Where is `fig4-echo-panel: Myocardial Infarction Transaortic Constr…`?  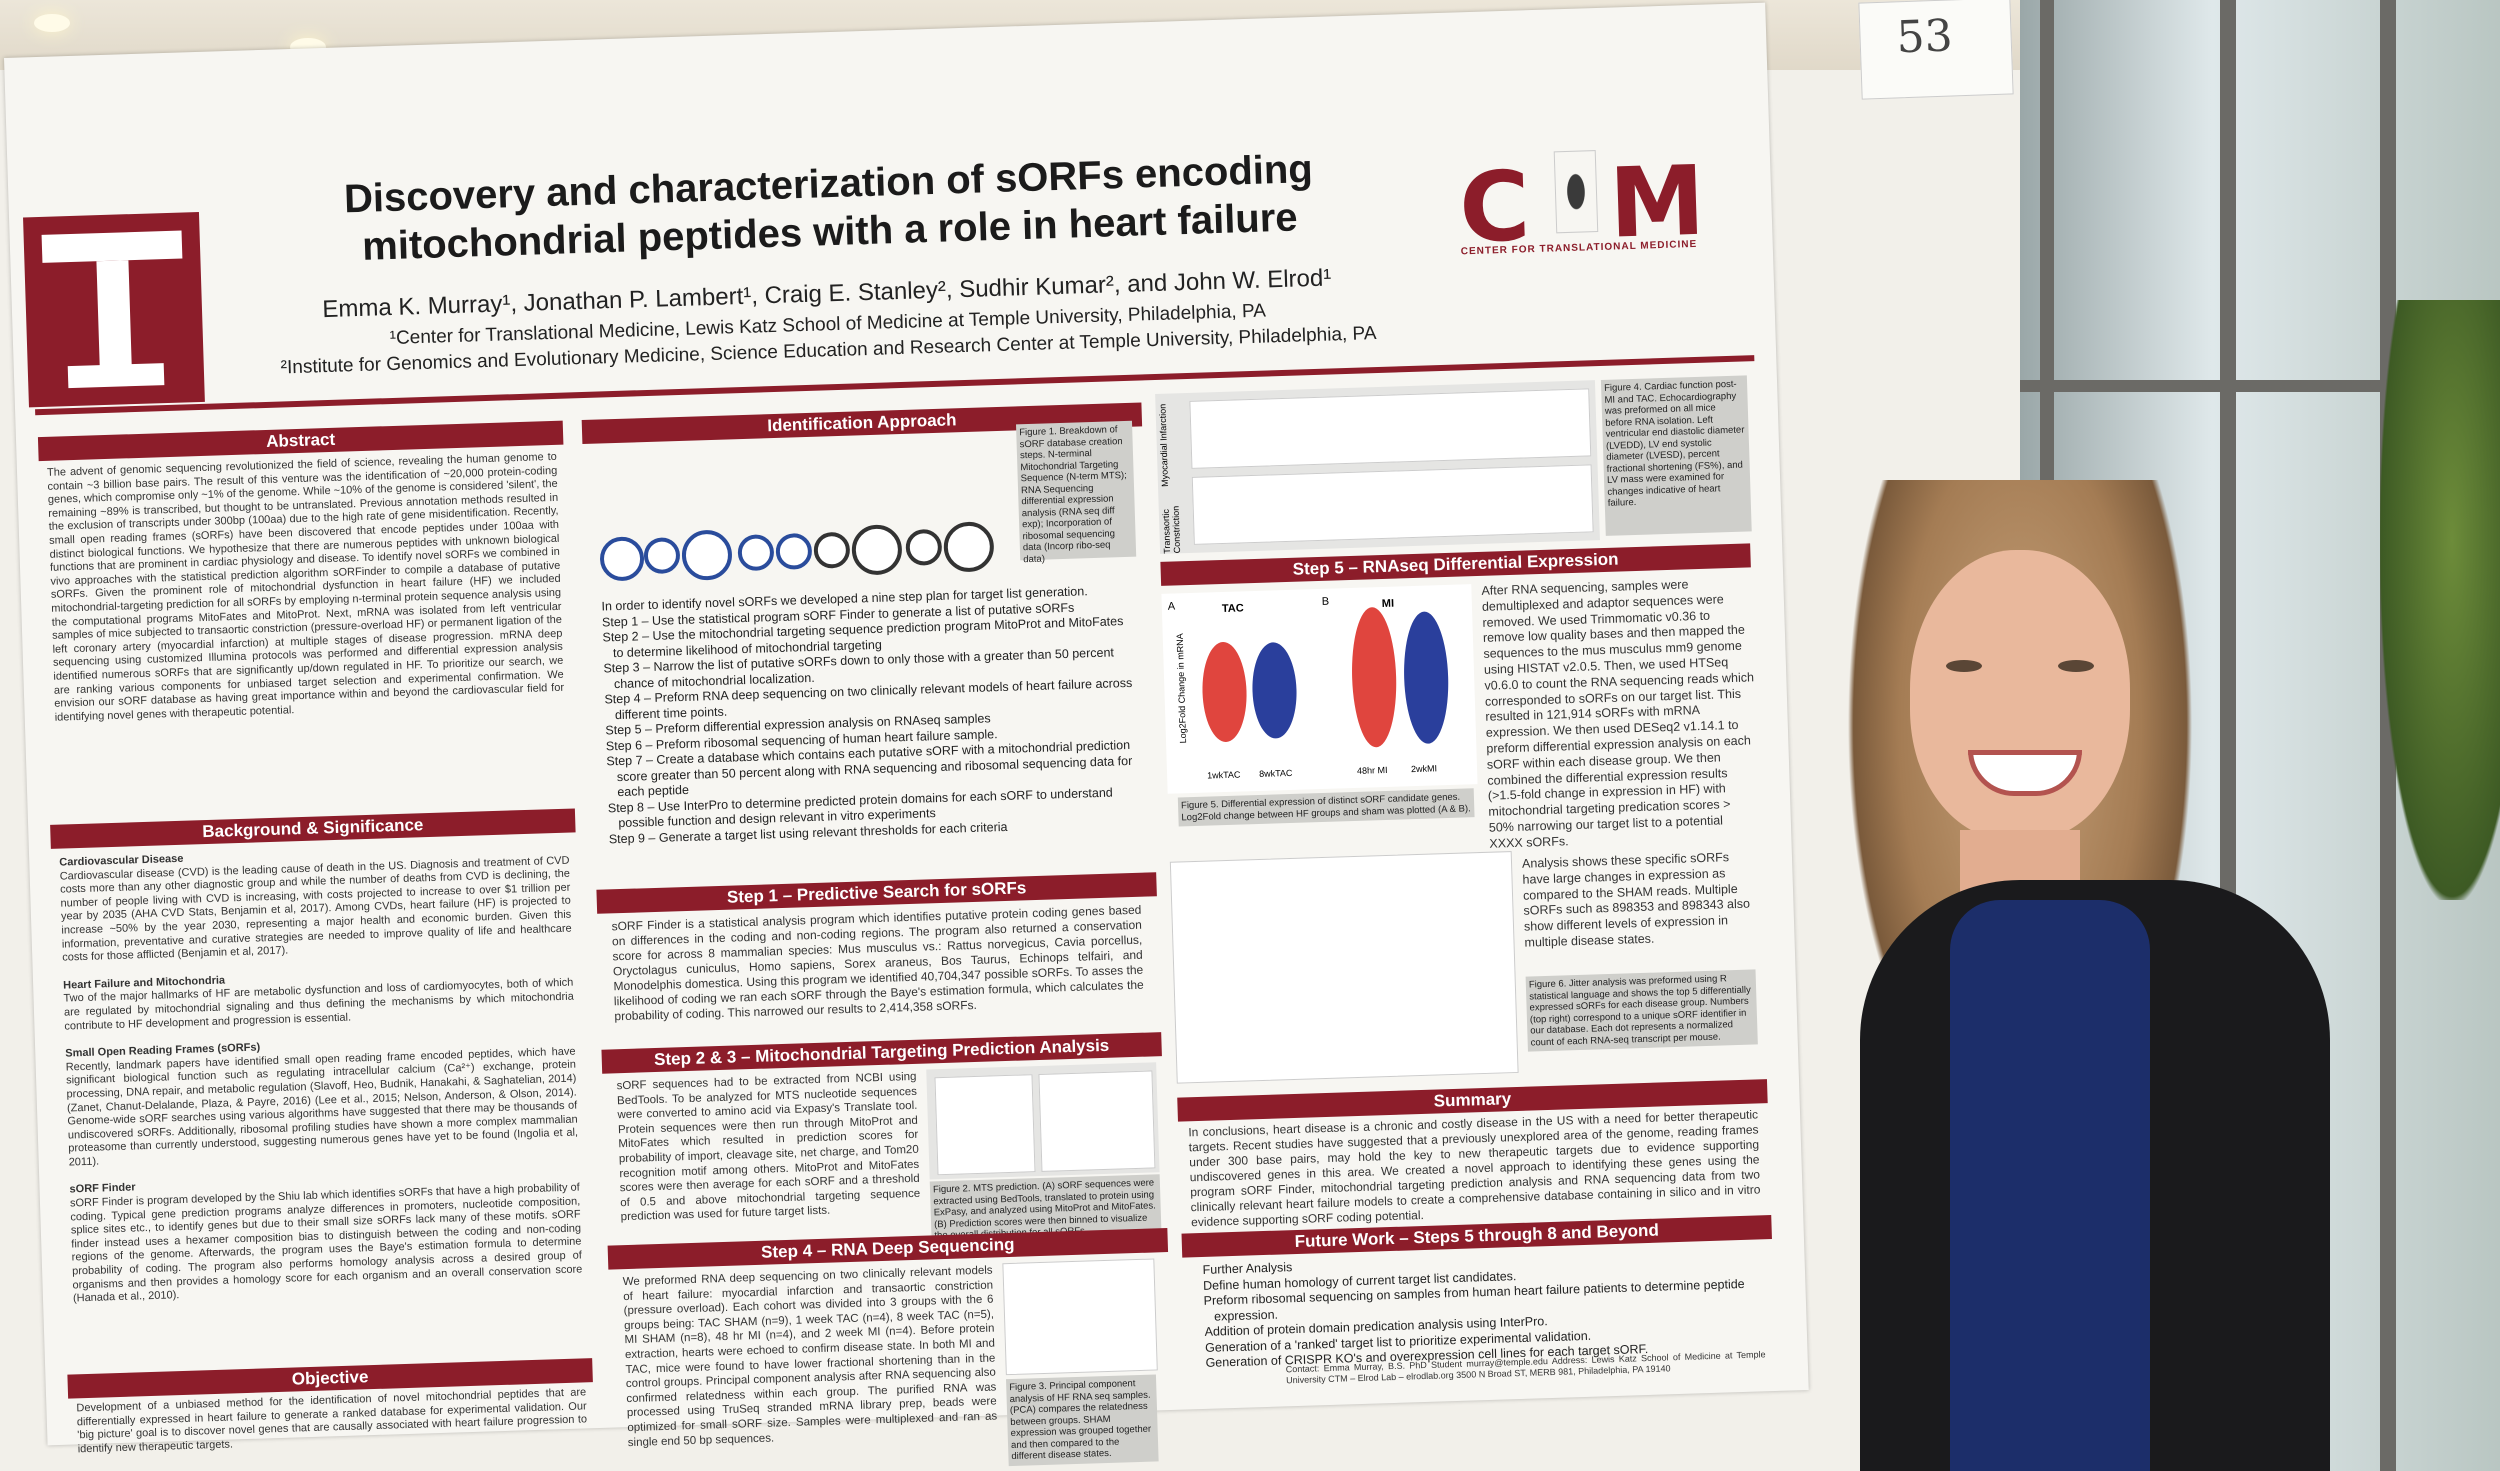
fig4-echo-panel: Myocardial Infarction Transaortic Constr… is located at coordinates (1377, 467).